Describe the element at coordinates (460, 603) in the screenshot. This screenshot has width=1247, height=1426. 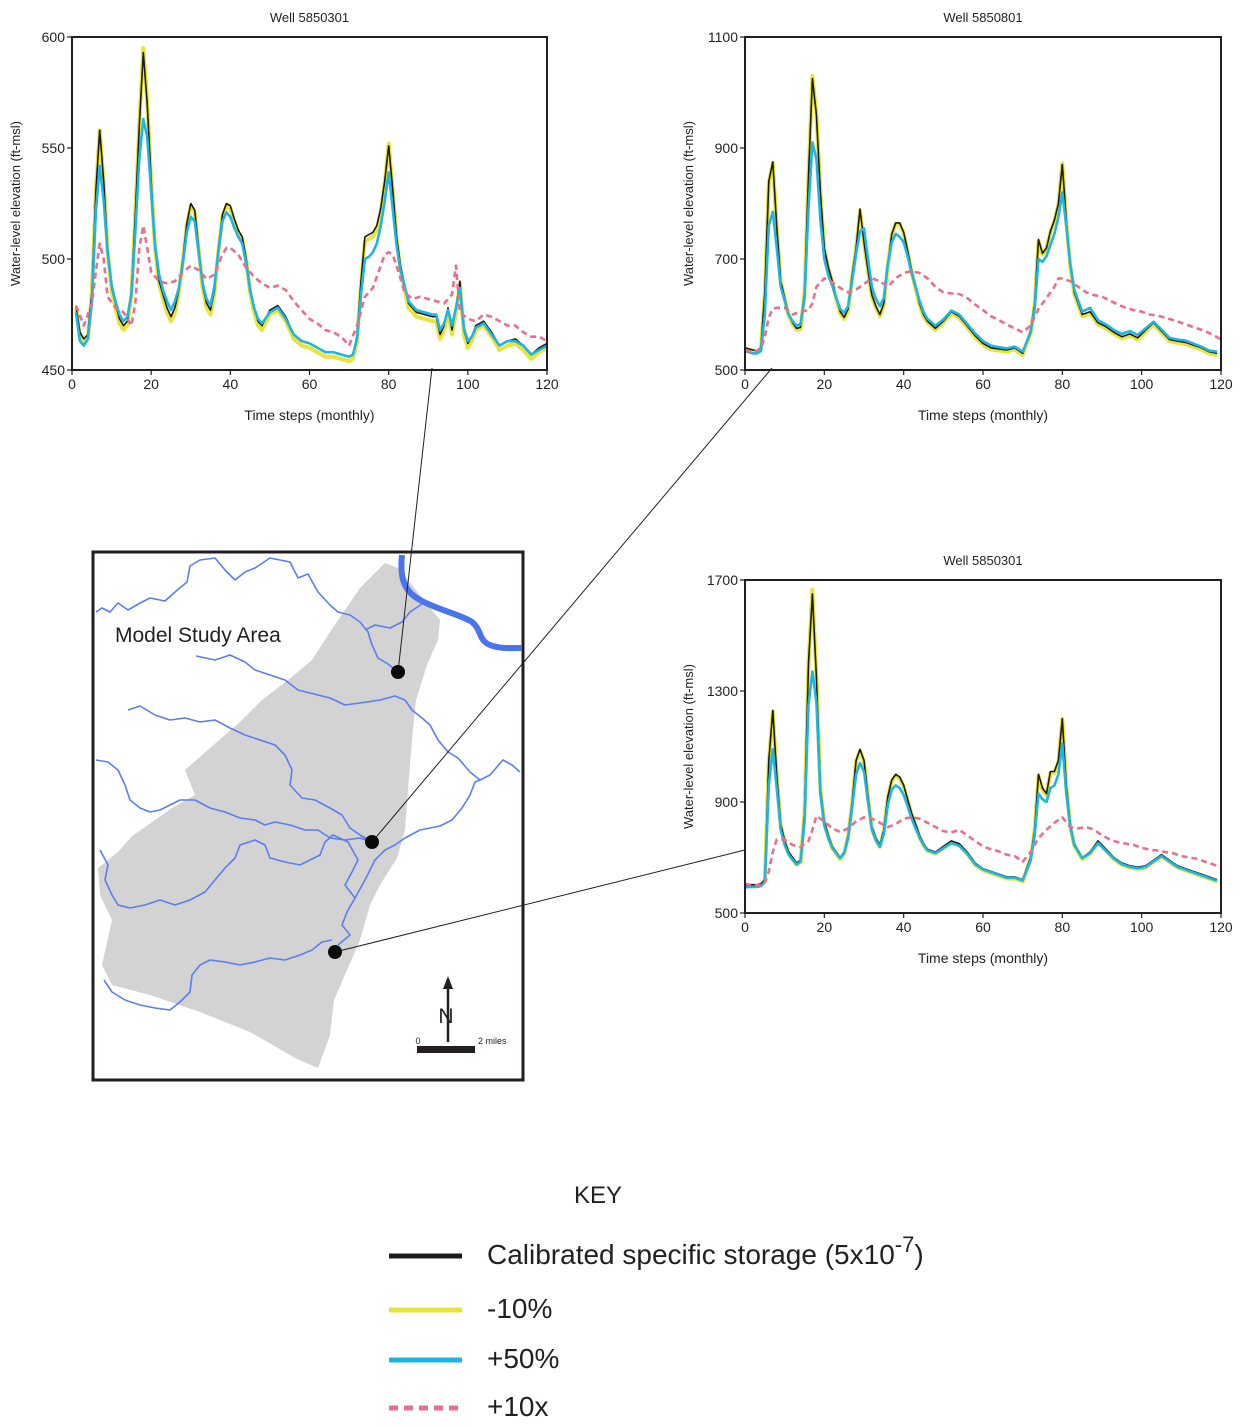
I see `major-river` at that location.